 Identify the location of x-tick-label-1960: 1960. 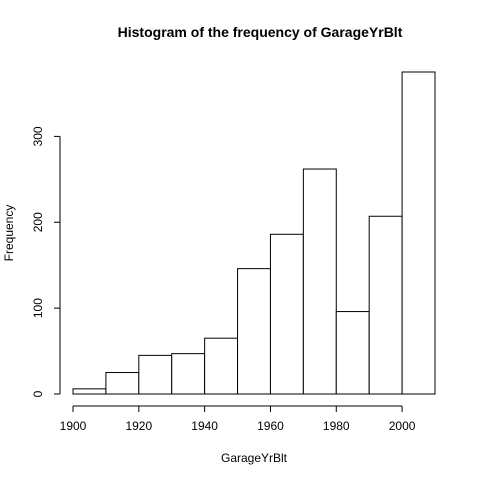
(270, 426).